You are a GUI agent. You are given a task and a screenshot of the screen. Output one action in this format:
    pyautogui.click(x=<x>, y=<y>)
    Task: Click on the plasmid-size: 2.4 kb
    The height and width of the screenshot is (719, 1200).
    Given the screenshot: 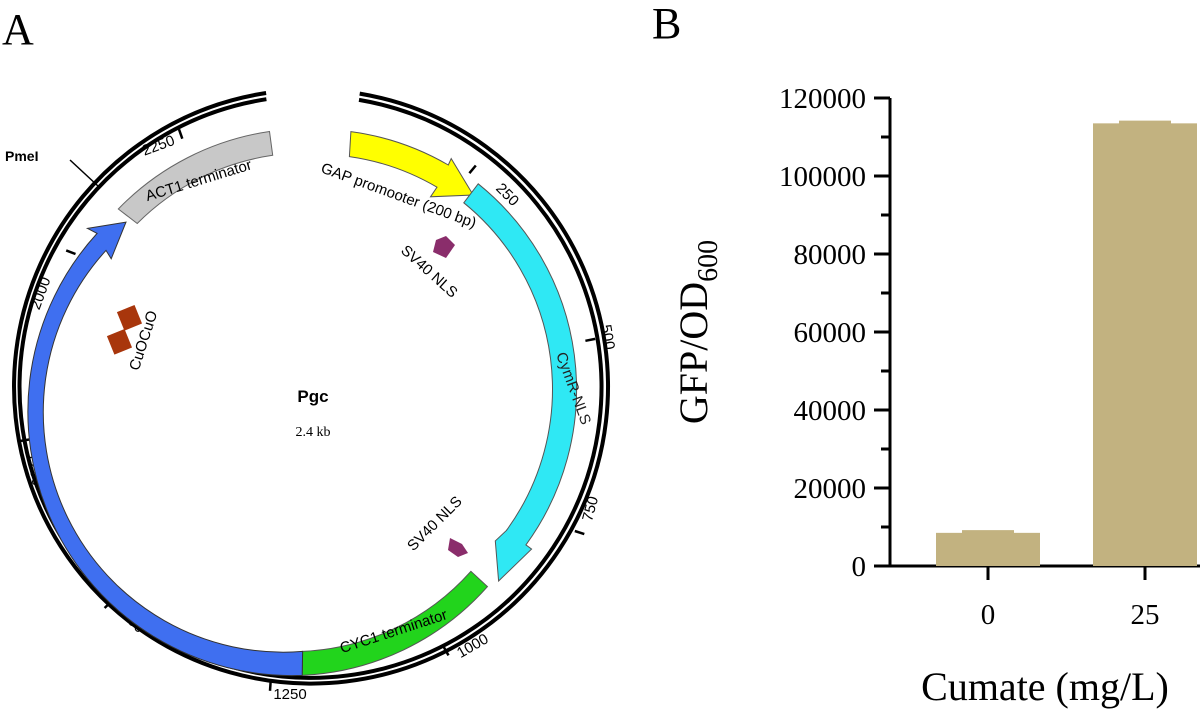 What is the action you would take?
    pyautogui.click(x=313, y=432)
    